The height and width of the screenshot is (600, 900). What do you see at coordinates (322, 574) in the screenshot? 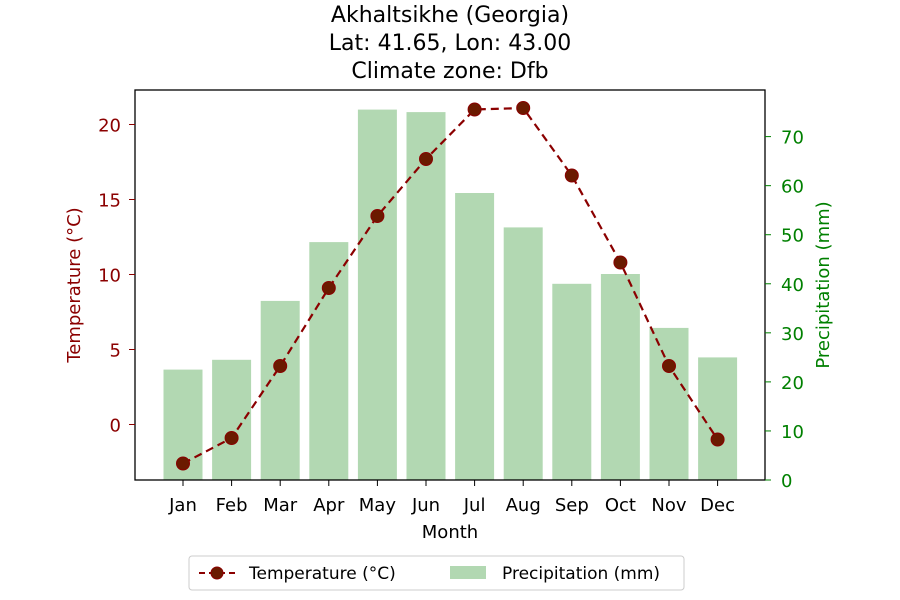
I see `legend-label-temperature: Temperature (°C)` at bounding box center [322, 574].